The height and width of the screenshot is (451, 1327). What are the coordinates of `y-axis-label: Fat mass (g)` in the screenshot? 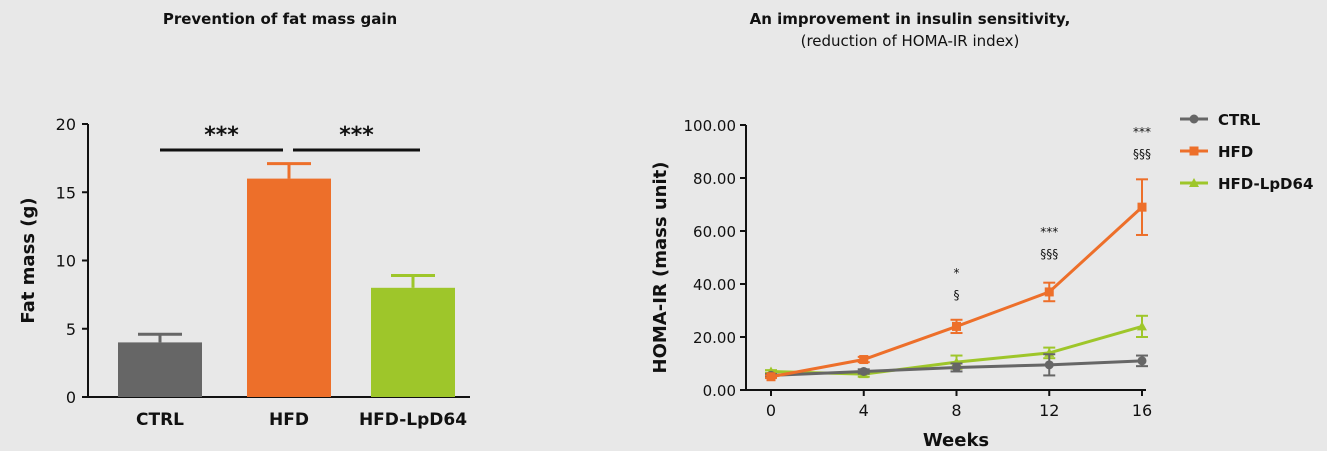 It's located at (28, 260).